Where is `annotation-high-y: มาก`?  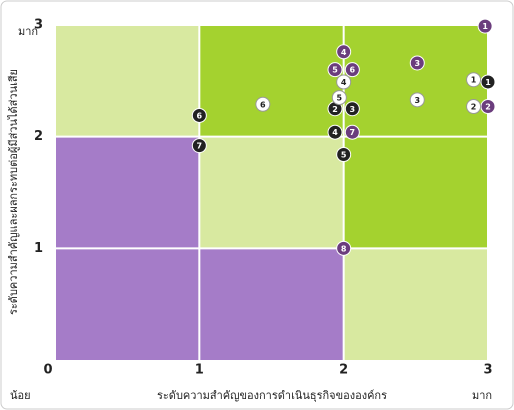 annotation-high-y: มาก is located at coordinates (28, 31).